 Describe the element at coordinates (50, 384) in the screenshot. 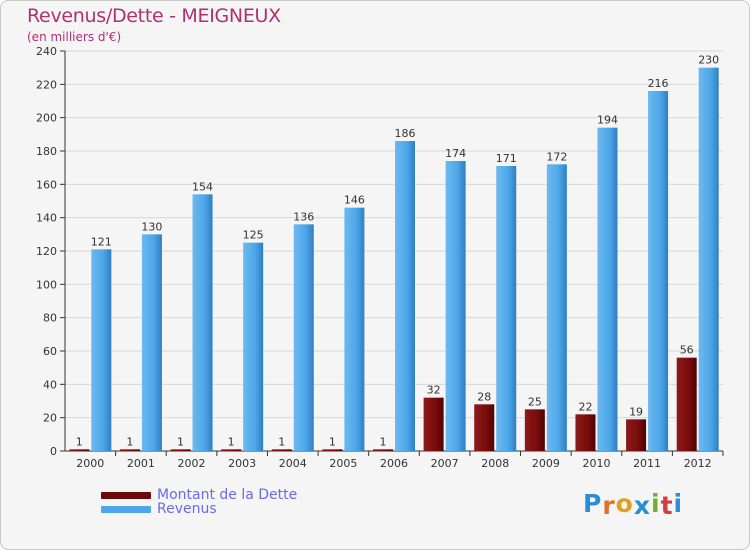

I see `y-tick-label: 40` at that location.